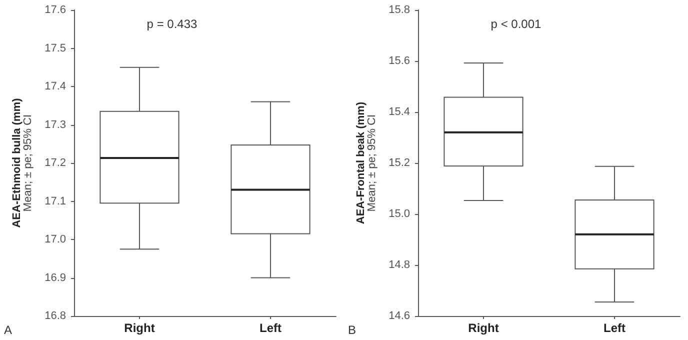 The height and width of the screenshot is (340, 688). What do you see at coordinates (366, 163) in the screenshot?
I see `y-axis-title: AEA-Frontal beak (mm) Mean; ± pe; 95% CI` at bounding box center [366, 163].